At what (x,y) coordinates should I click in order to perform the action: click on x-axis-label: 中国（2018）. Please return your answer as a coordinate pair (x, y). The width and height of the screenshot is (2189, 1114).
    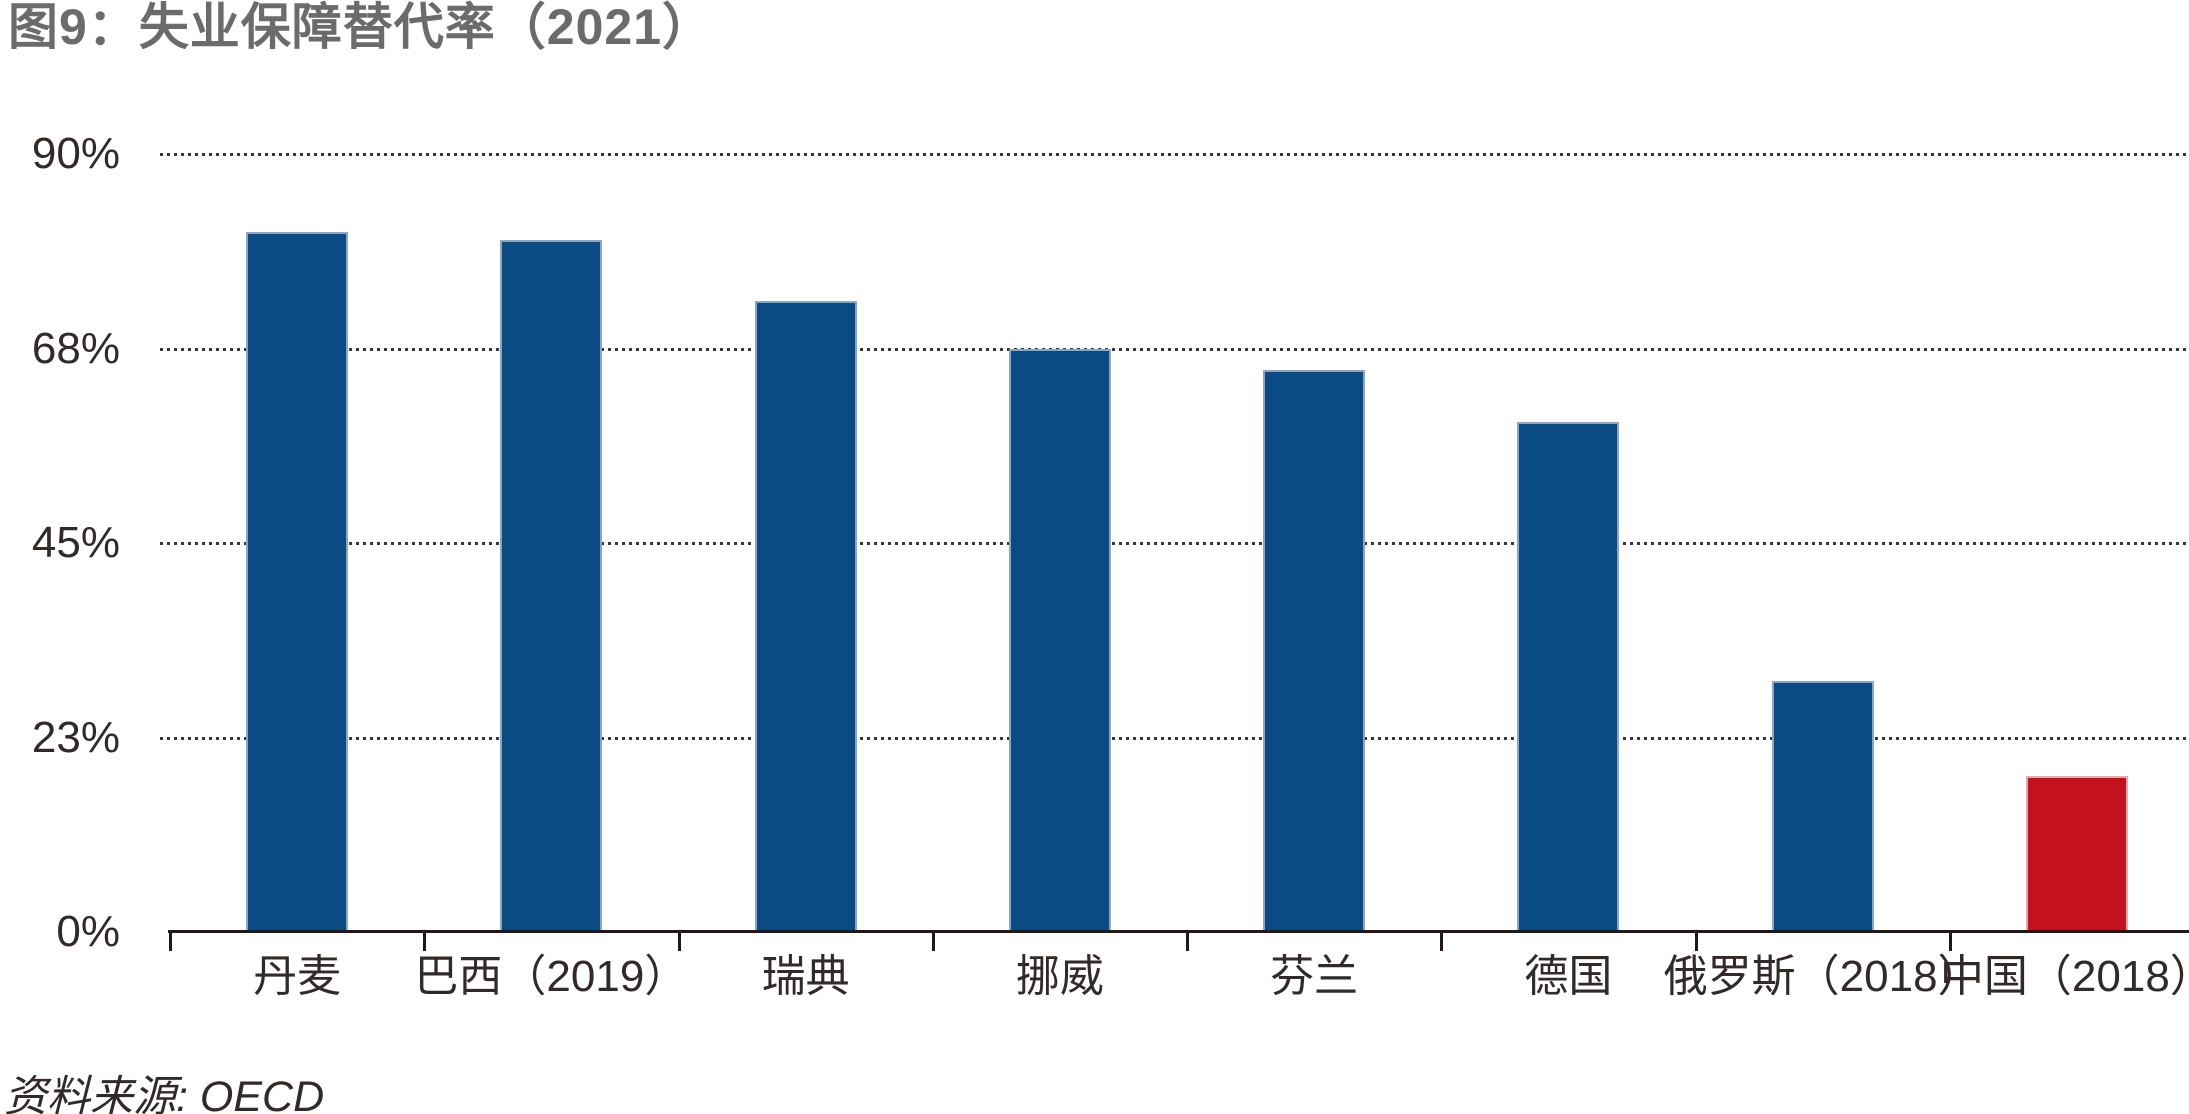
    Looking at the image, I should click on (2064, 976).